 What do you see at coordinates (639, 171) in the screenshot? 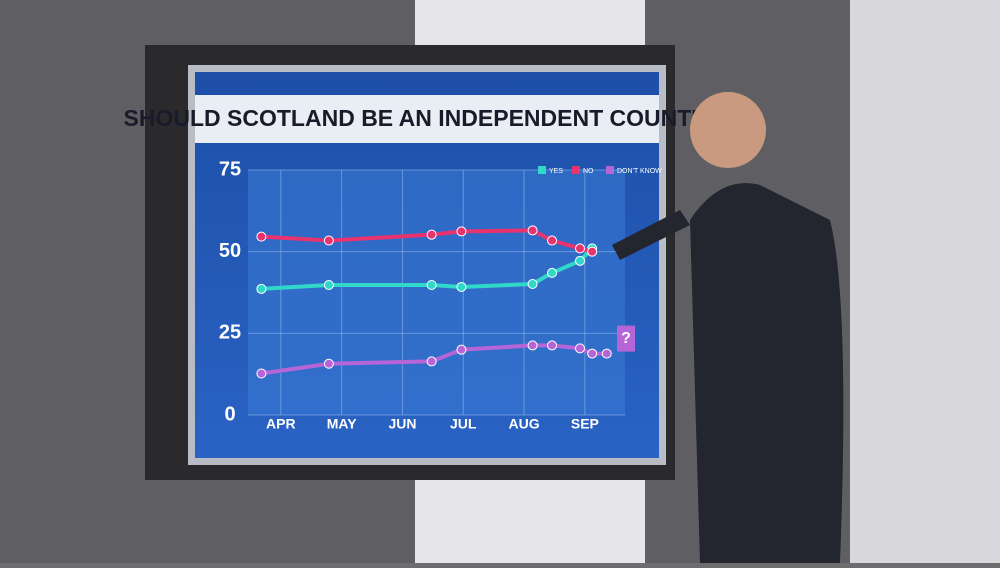
I see `legend-label: DON'T KNOW` at bounding box center [639, 171].